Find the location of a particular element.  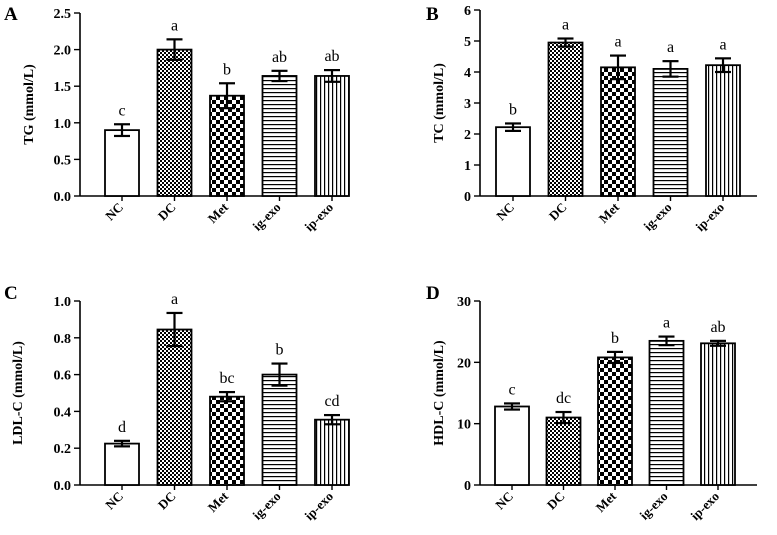

y-tick-label: 0.4 is located at coordinates (63, 412).